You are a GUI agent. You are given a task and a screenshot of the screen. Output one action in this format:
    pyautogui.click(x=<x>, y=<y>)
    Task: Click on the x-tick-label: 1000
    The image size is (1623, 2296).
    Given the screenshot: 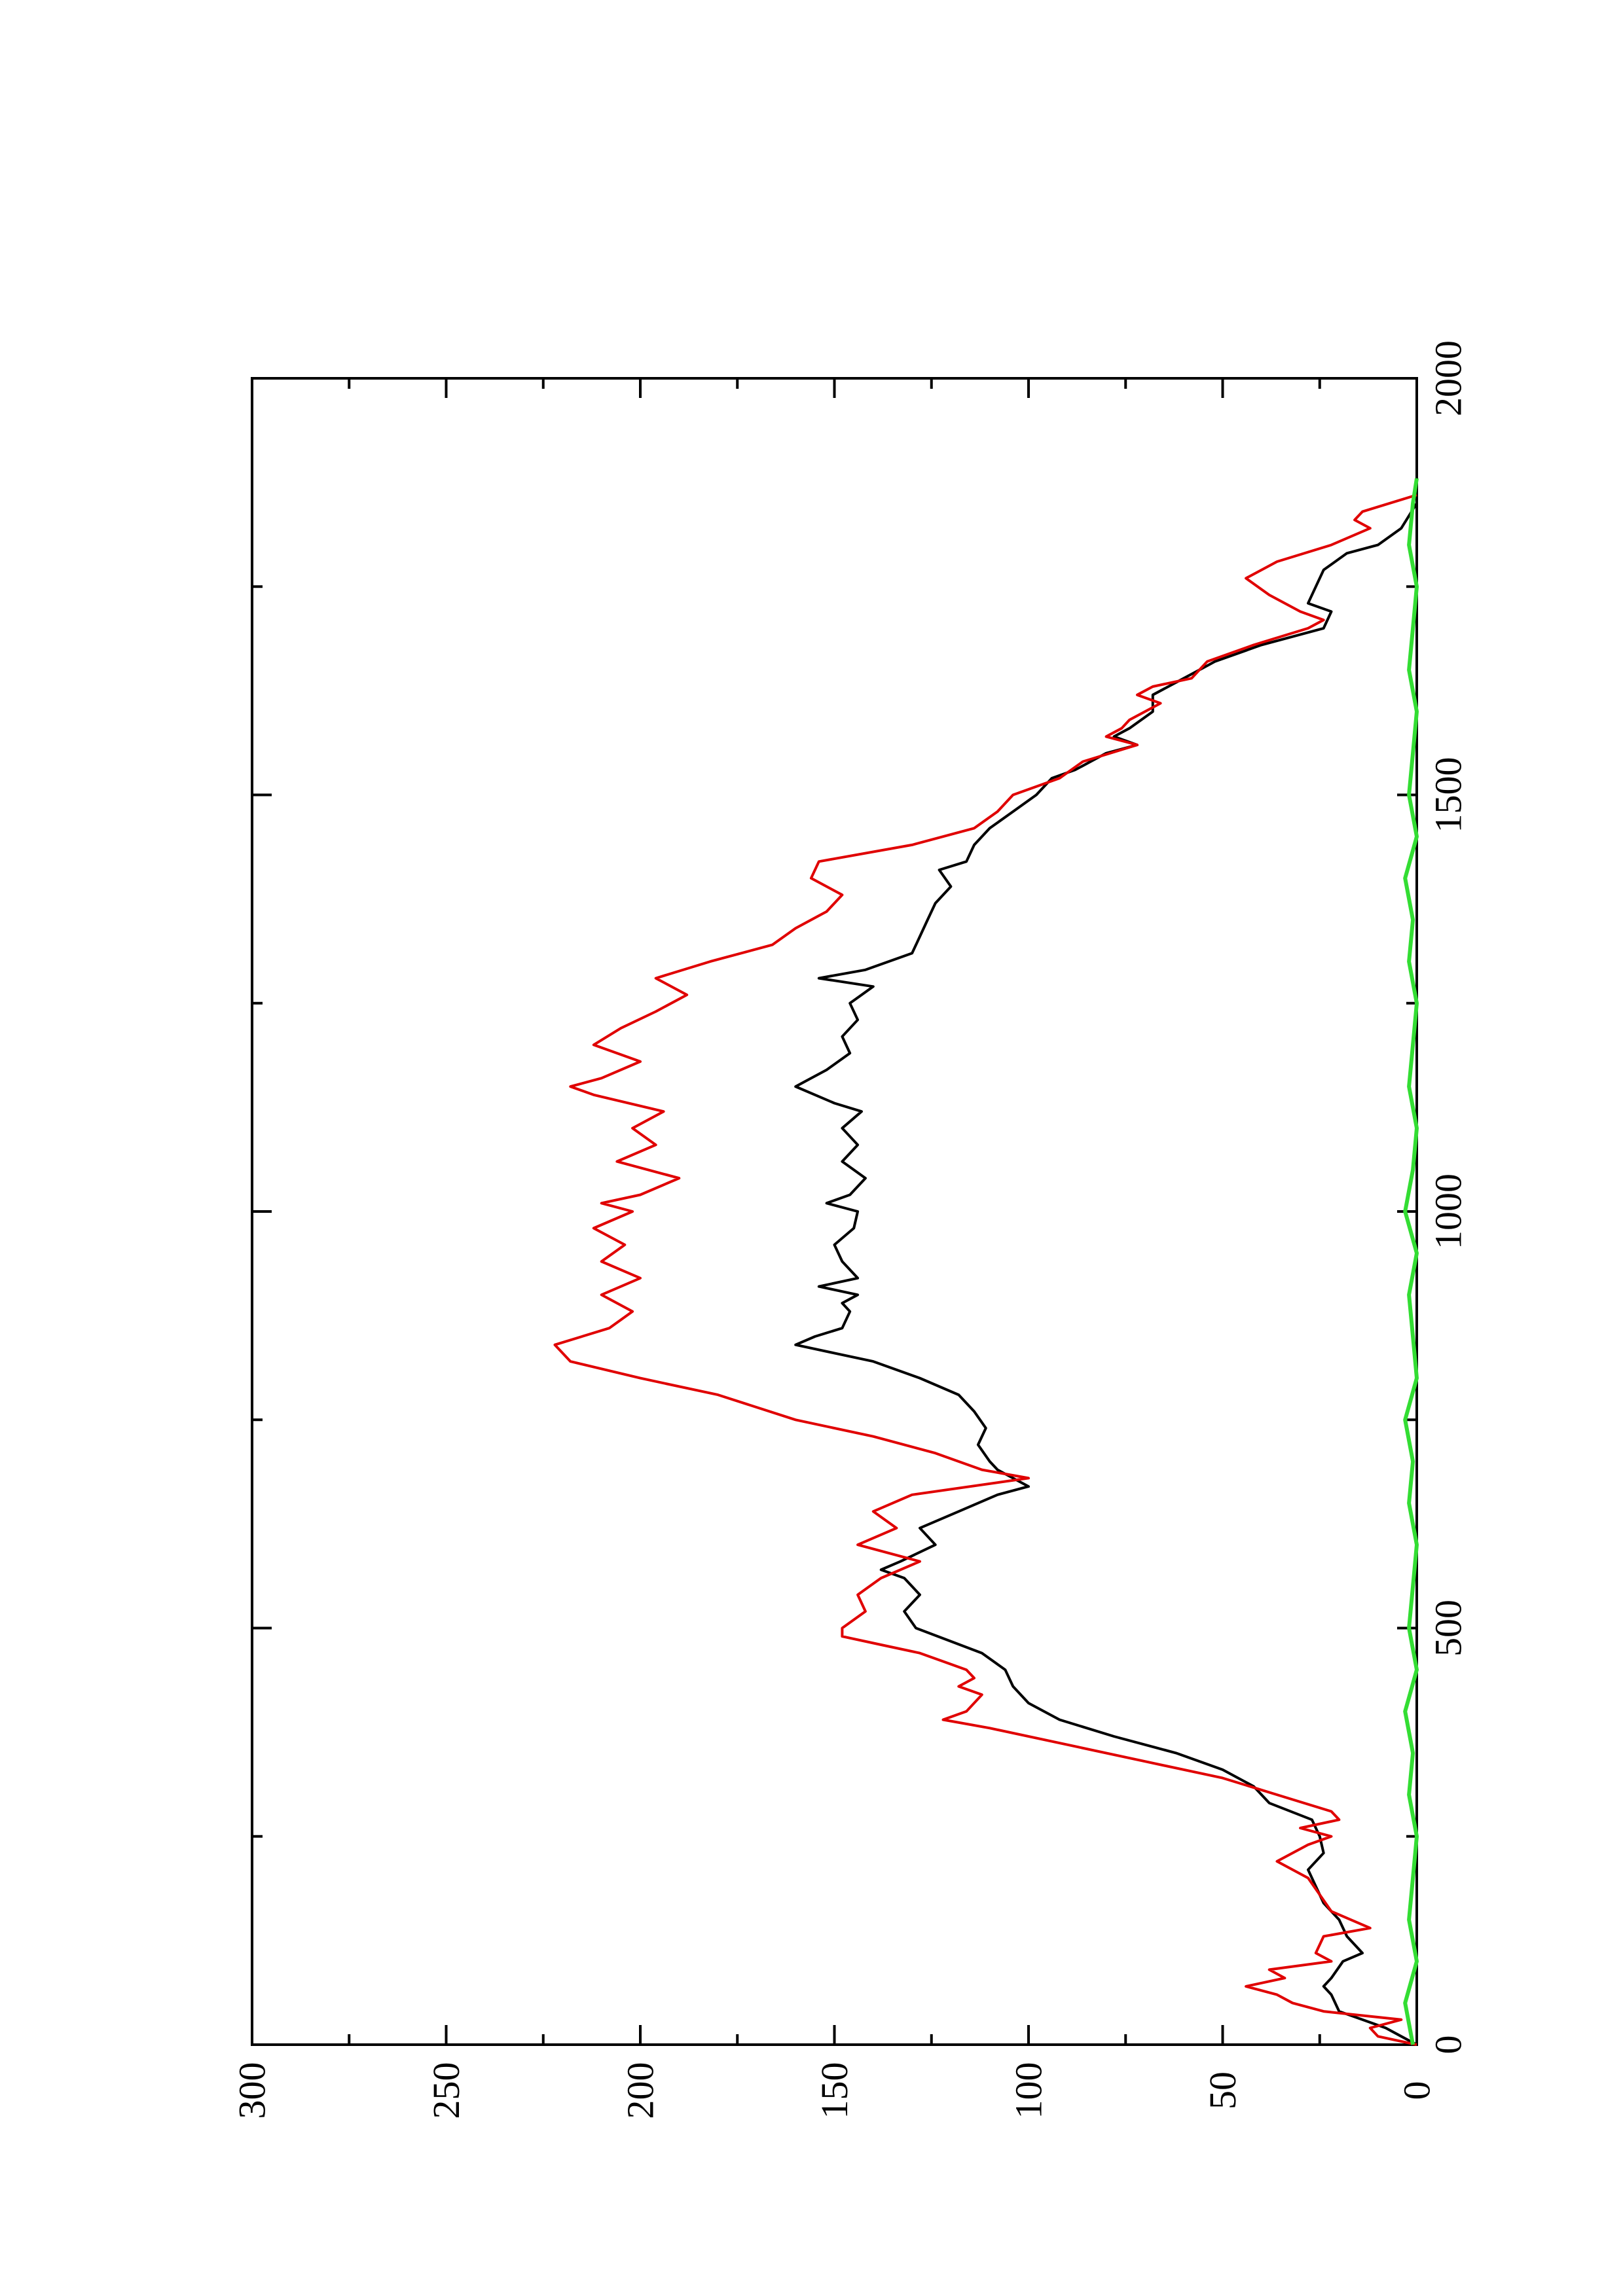 What is the action you would take?
    pyautogui.click(x=1448, y=1211)
    